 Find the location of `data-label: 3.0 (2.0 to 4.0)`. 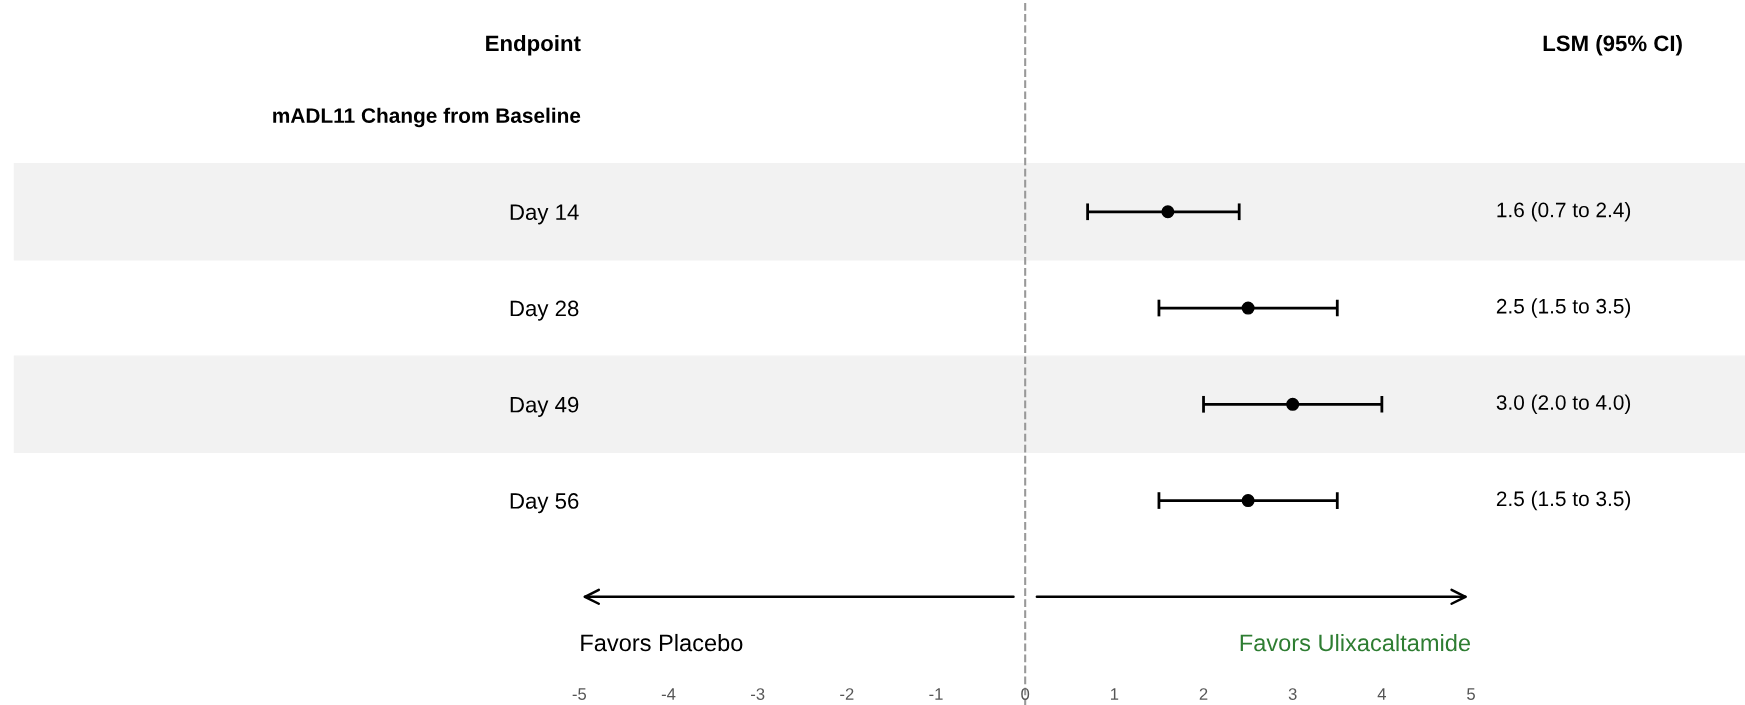

data-label: 3.0 (2.0 to 4.0) is located at coordinates (1563, 404).